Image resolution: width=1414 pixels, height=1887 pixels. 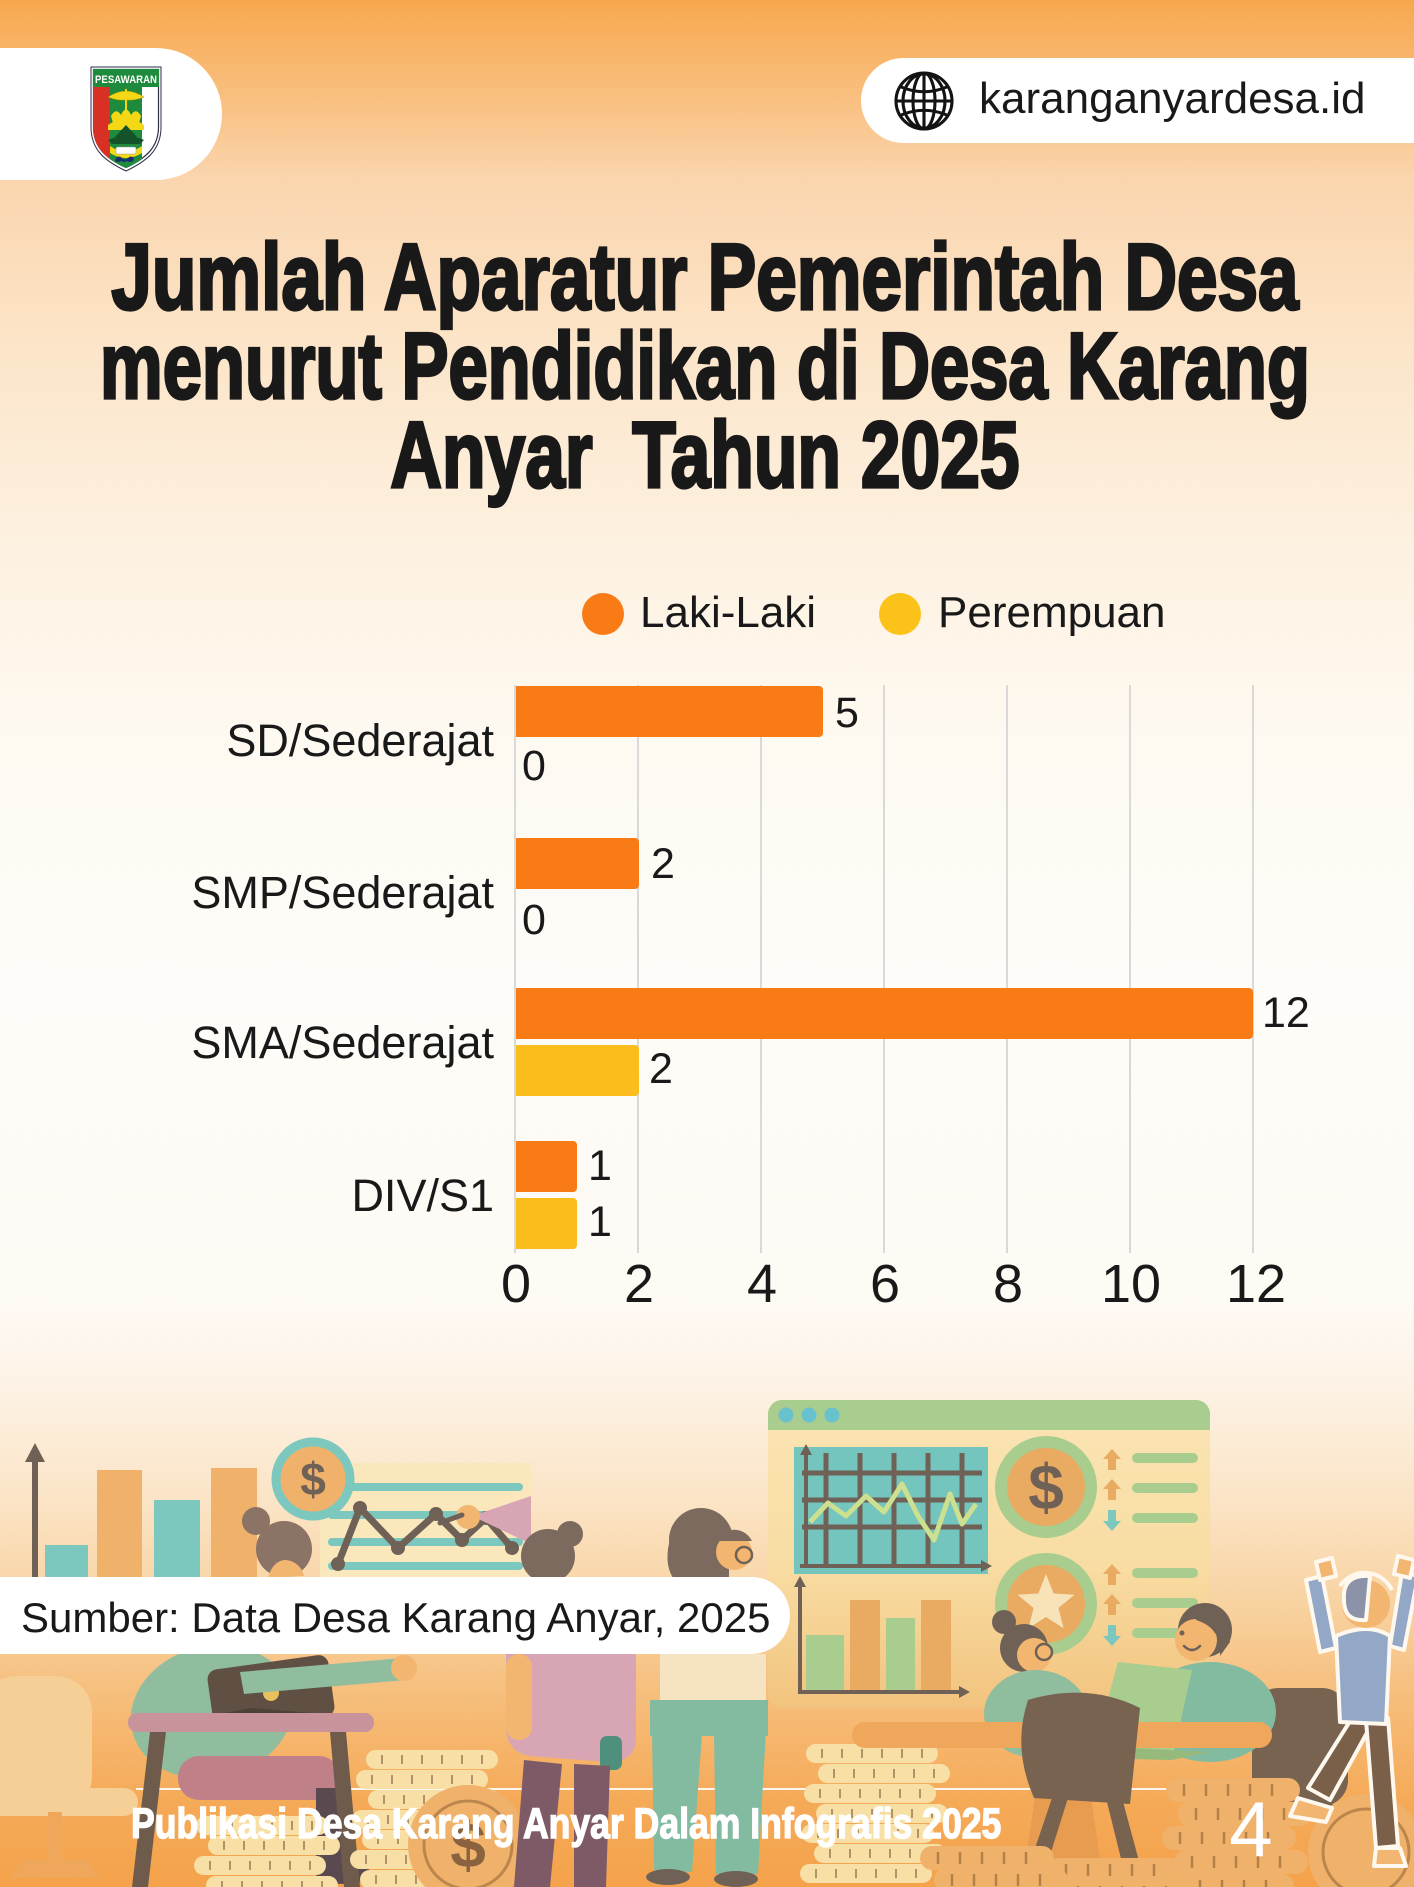 What do you see at coordinates (126, 80) in the screenshot?
I see `svg-text: PESAWARAN` at bounding box center [126, 80].